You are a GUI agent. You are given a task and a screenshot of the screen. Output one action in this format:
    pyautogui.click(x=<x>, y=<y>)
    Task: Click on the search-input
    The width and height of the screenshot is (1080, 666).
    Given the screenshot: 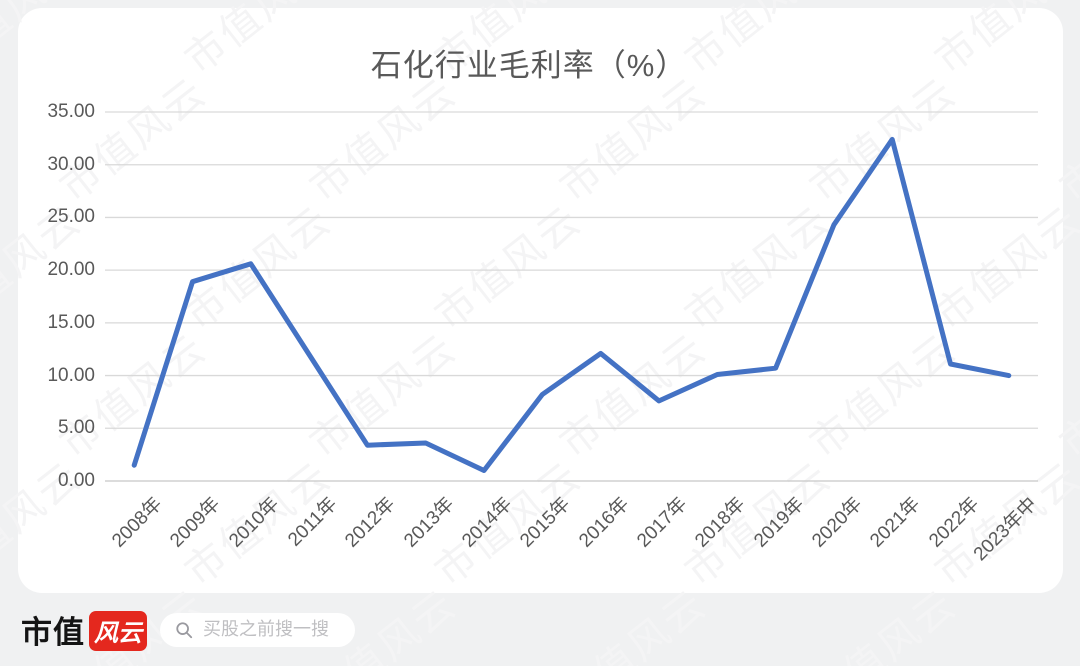 What is the action you would take?
    pyautogui.click(x=278, y=629)
    